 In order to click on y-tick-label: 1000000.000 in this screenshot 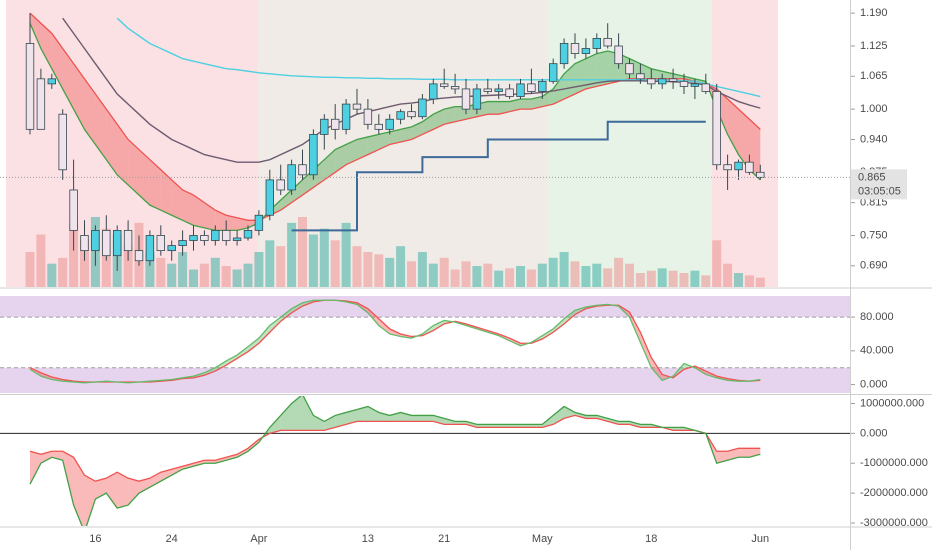, I will do `click(892, 403)`.